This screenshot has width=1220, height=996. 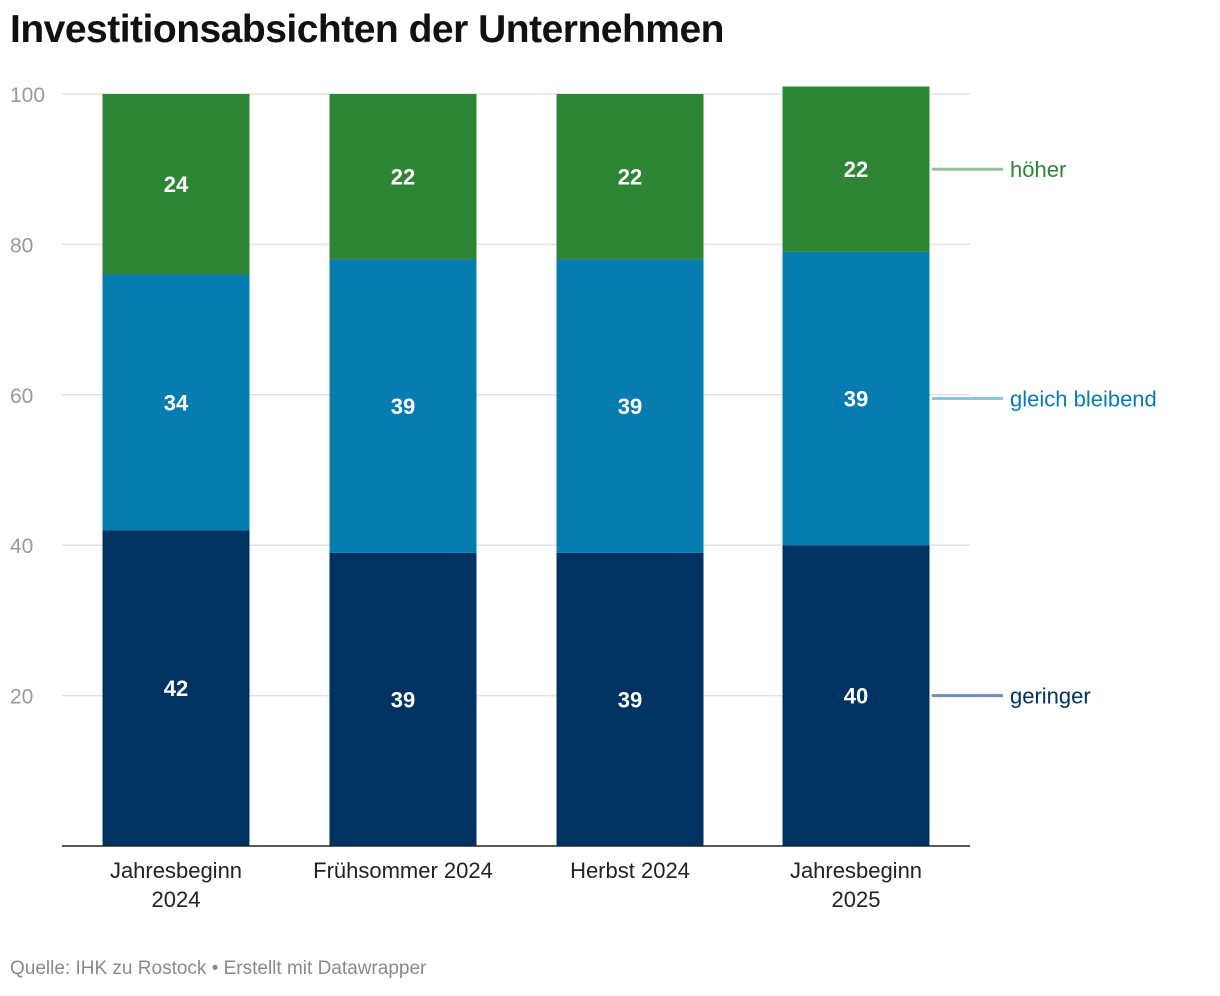 What do you see at coordinates (367, 29) in the screenshot?
I see `chart-title: Investitionsabsichten der Unternehmen` at bounding box center [367, 29].